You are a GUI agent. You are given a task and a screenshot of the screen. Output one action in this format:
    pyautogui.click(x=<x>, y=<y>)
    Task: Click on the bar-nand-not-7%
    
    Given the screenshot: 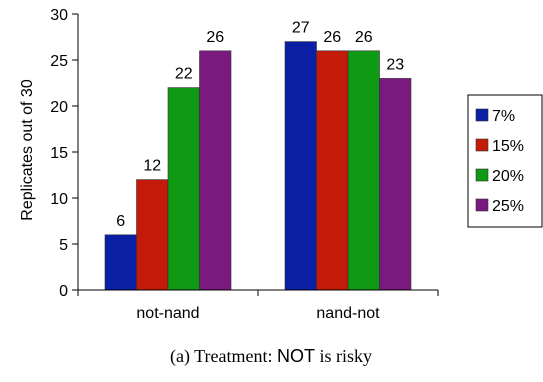 What is the action you would take?
    pyautogui.click(x=300, y=166)
    